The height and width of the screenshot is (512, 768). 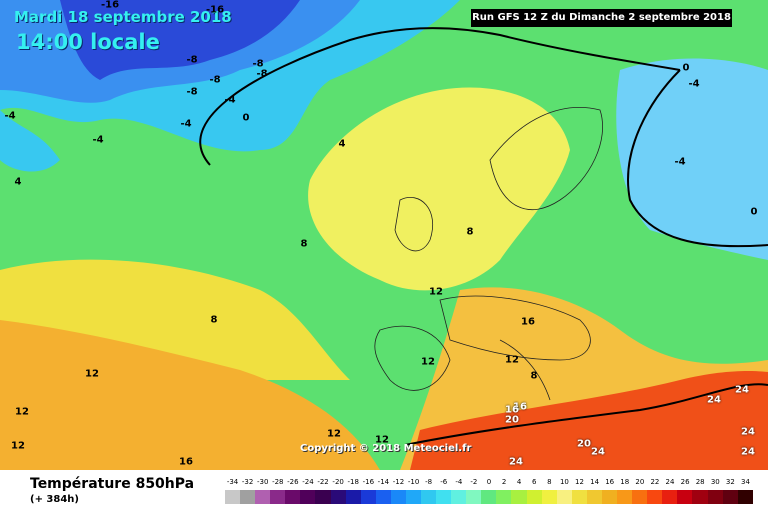 What do you see at coordinates (459, 482) in the screenshot?
I see `legend-tick: -4` at bounding box center [459, 482].